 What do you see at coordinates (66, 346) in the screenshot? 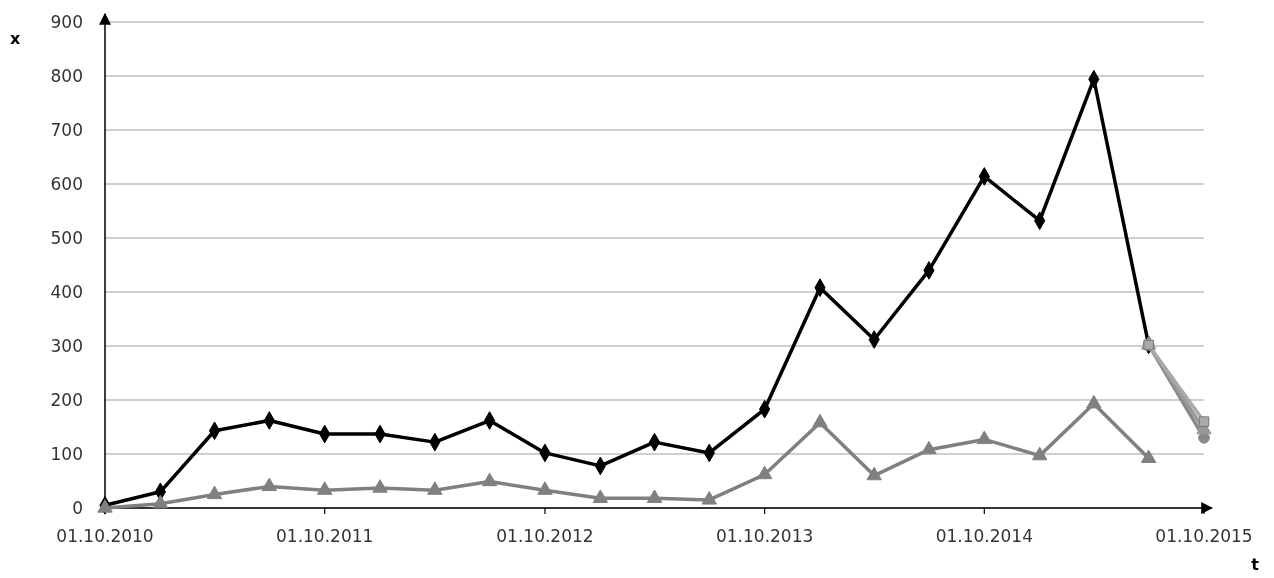
I see `y-tick-label: 300` at bounding box center [66, 346].